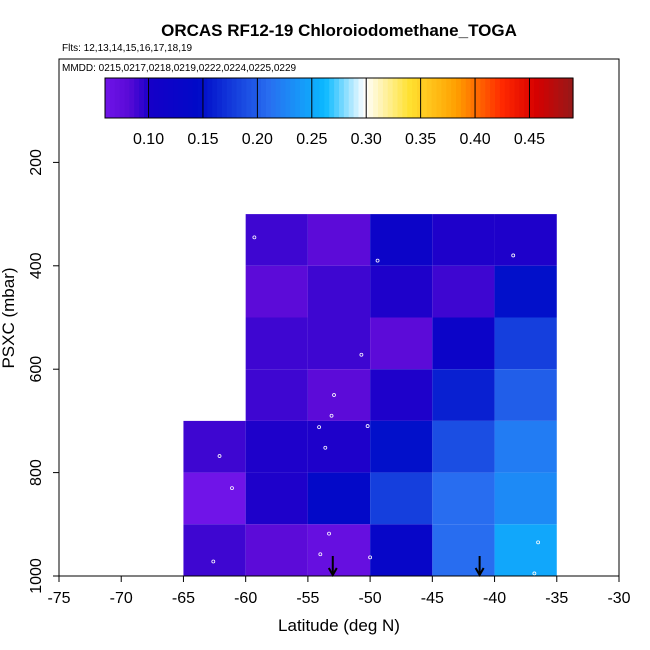 Image resolution: width=650 pixels, height=650 pixels. Describe the element at coordinates (618, 598) in the screenshot. I see `x-tick-label: -30` at that location.